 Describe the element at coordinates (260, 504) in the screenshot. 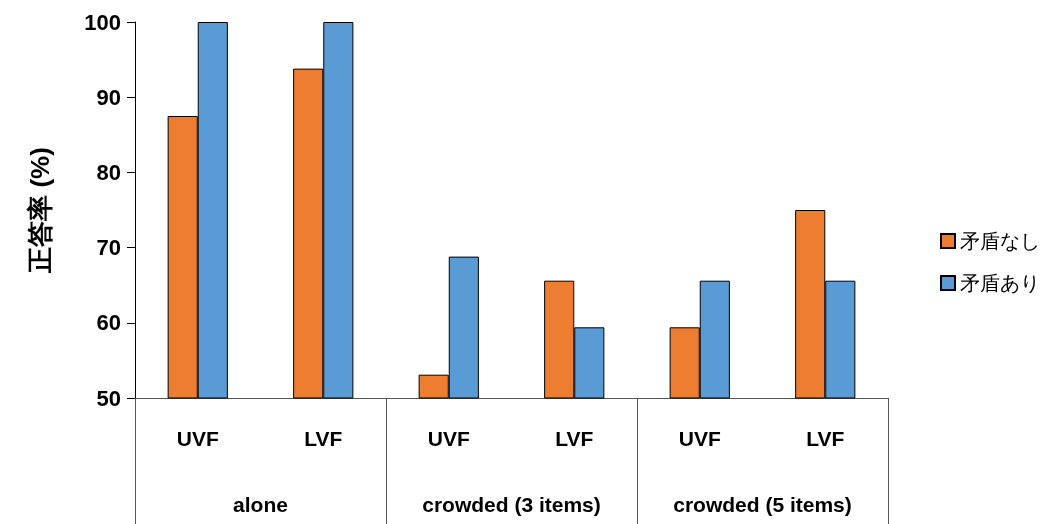

I see `text: alone` at that location.